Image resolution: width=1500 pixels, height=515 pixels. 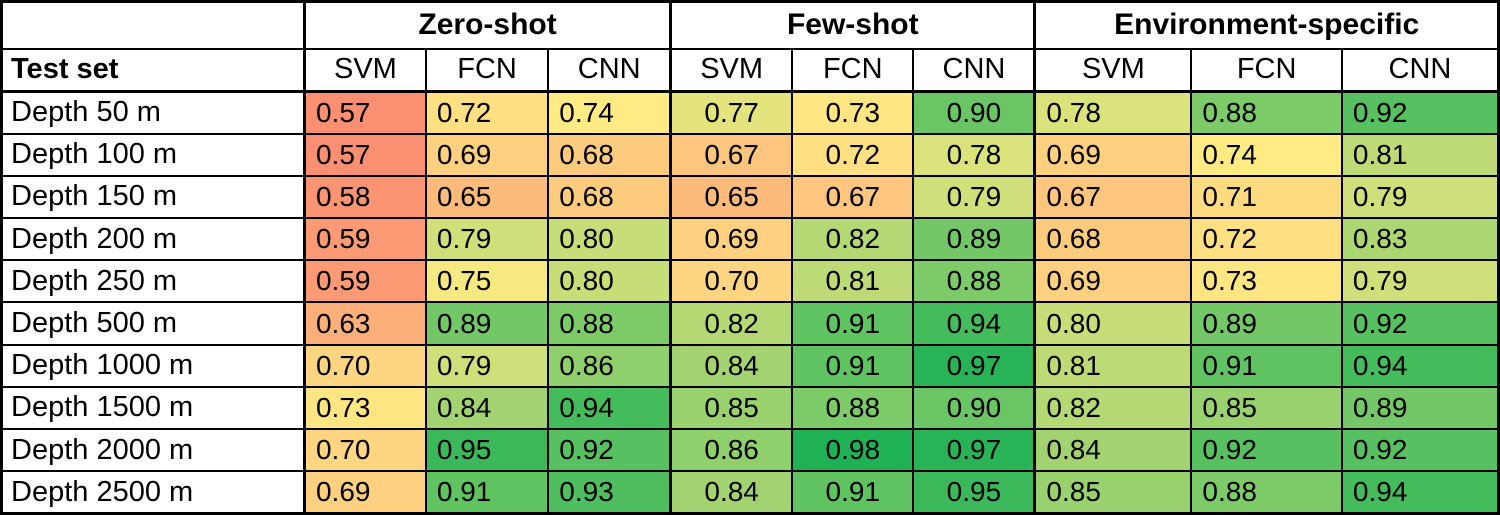 I want to click on row-label: Depth 100 m, so click(x=153, y=154).